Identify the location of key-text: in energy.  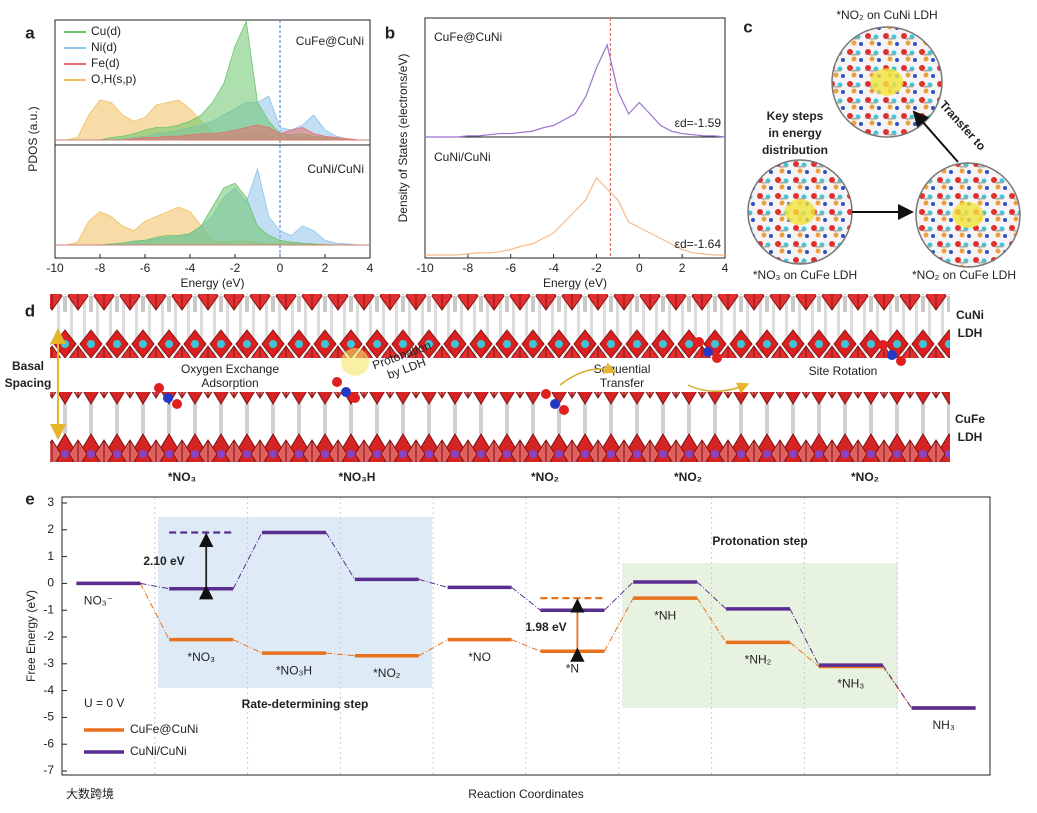
(795, 133).